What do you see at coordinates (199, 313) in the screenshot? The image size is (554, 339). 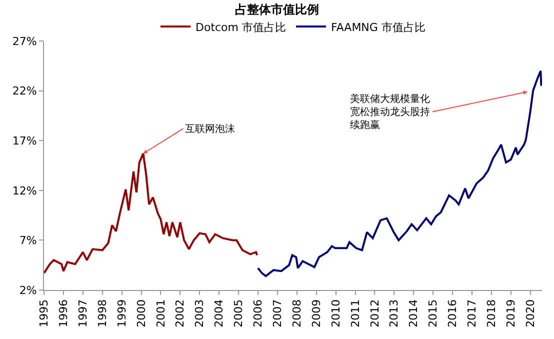 I see `x-tick-label: 2003` at bounding box center [199, 313].